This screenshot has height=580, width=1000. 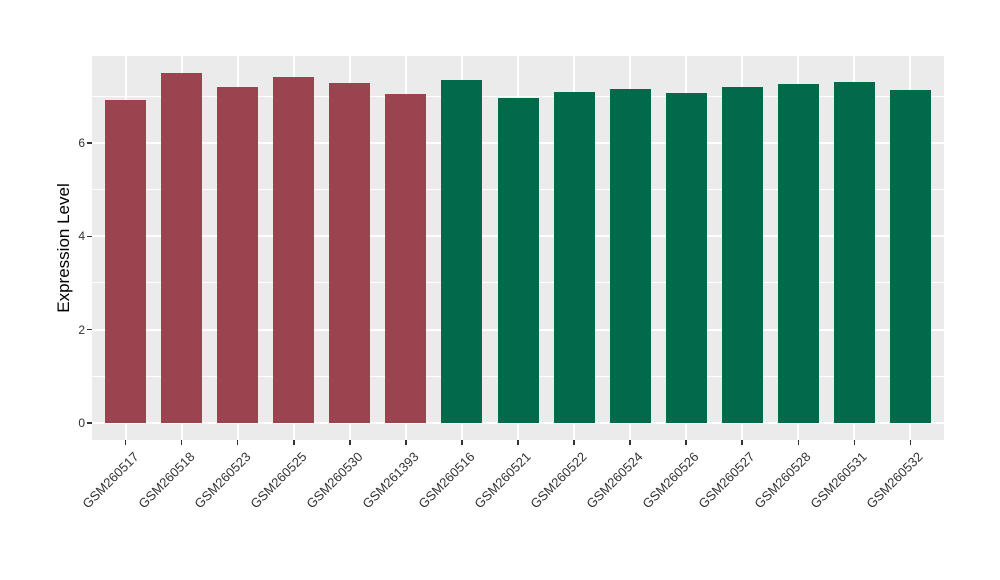 What do you see at coordinates (390, 480) in the screenshot?
I see `x-tick-label: GSM261393` at bounding box center [390, 480].